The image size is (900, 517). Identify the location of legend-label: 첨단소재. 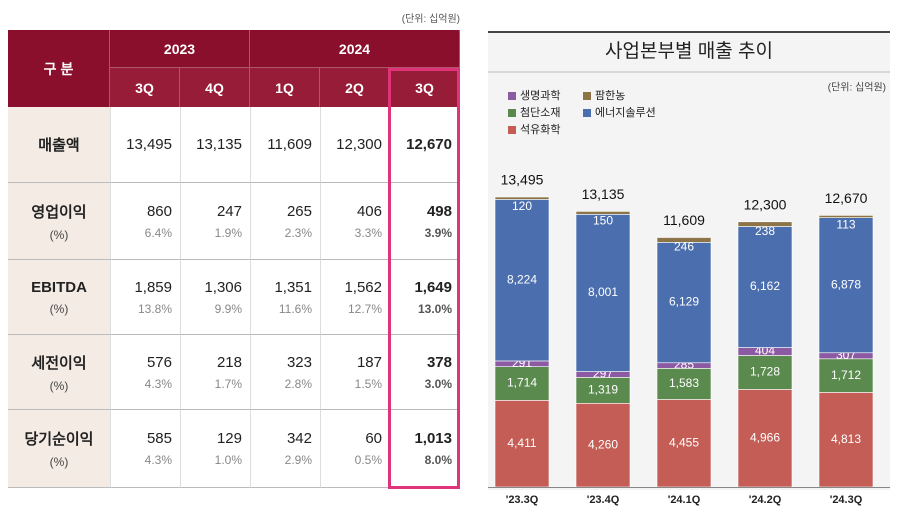
(540, 112).